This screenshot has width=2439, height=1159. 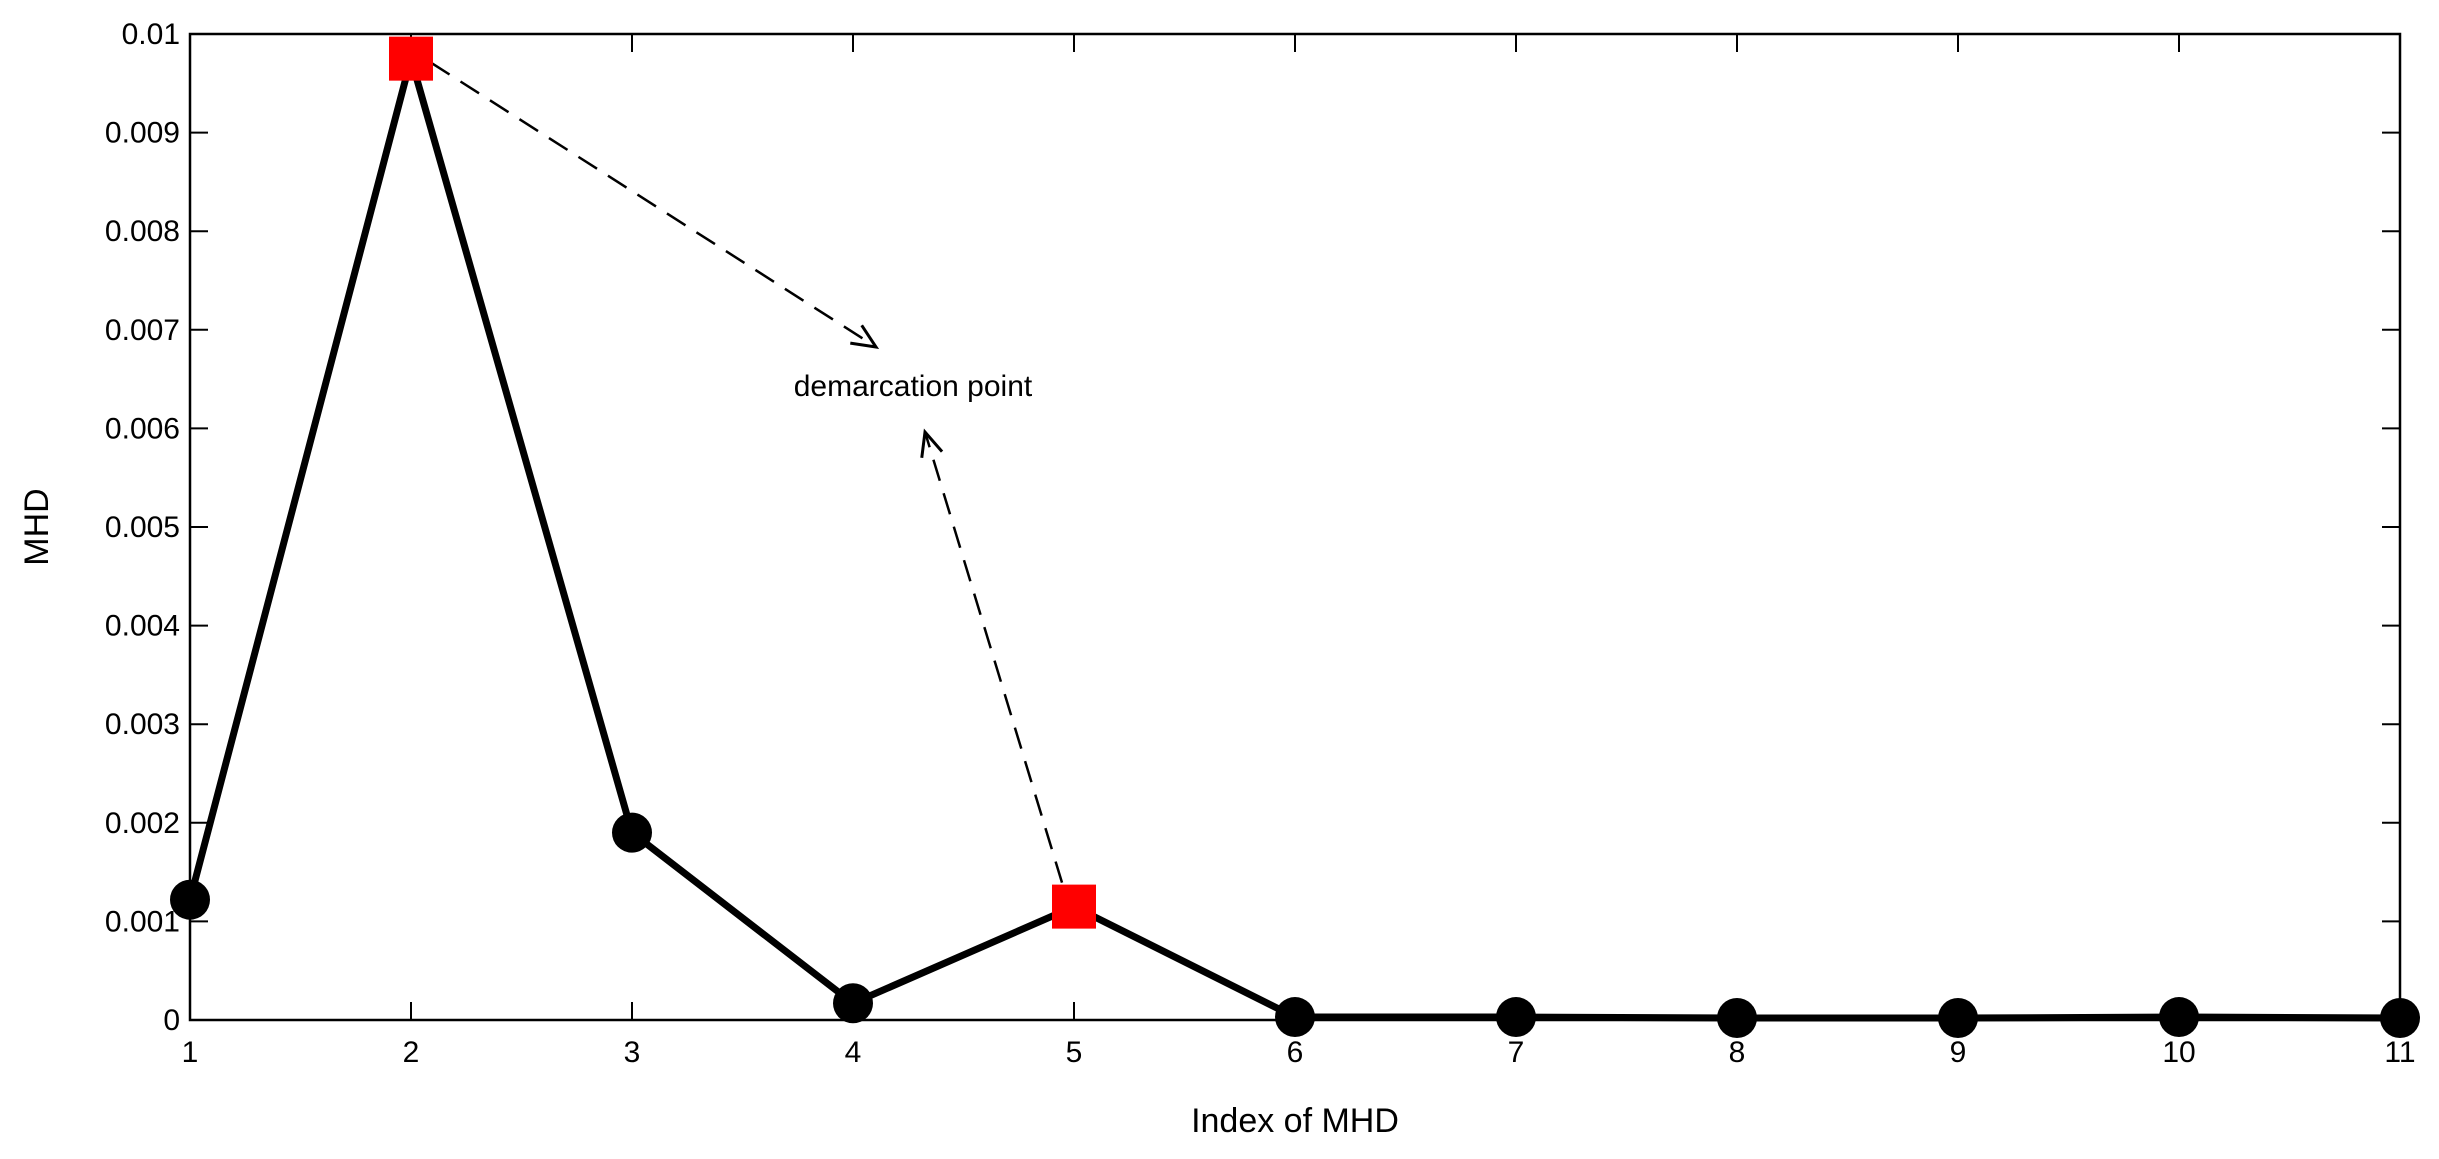 What do you see at coordinates (142, 921) in the screenshot?
I see `y-tick-label: 0.001` at bounding box center [142, 921].